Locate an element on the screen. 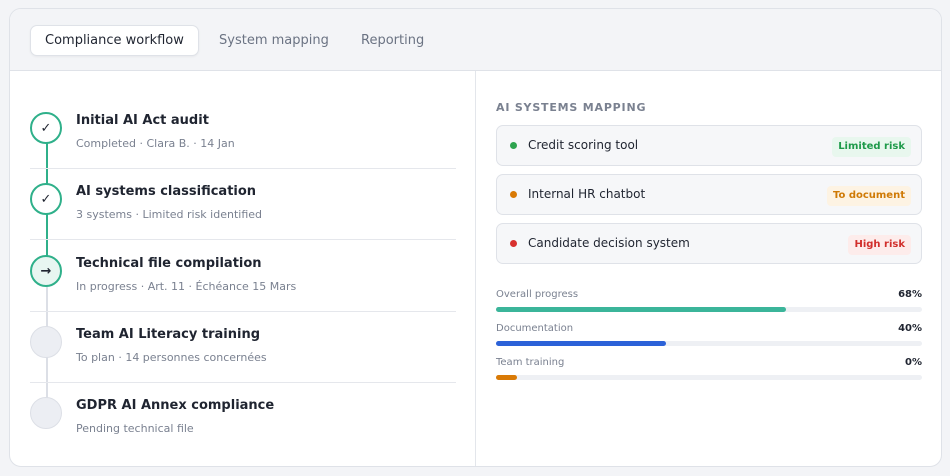 Image resolution: width=950 pixels, height=476 pixels. risk-badge: High risk is located at coordinates (879, 245).